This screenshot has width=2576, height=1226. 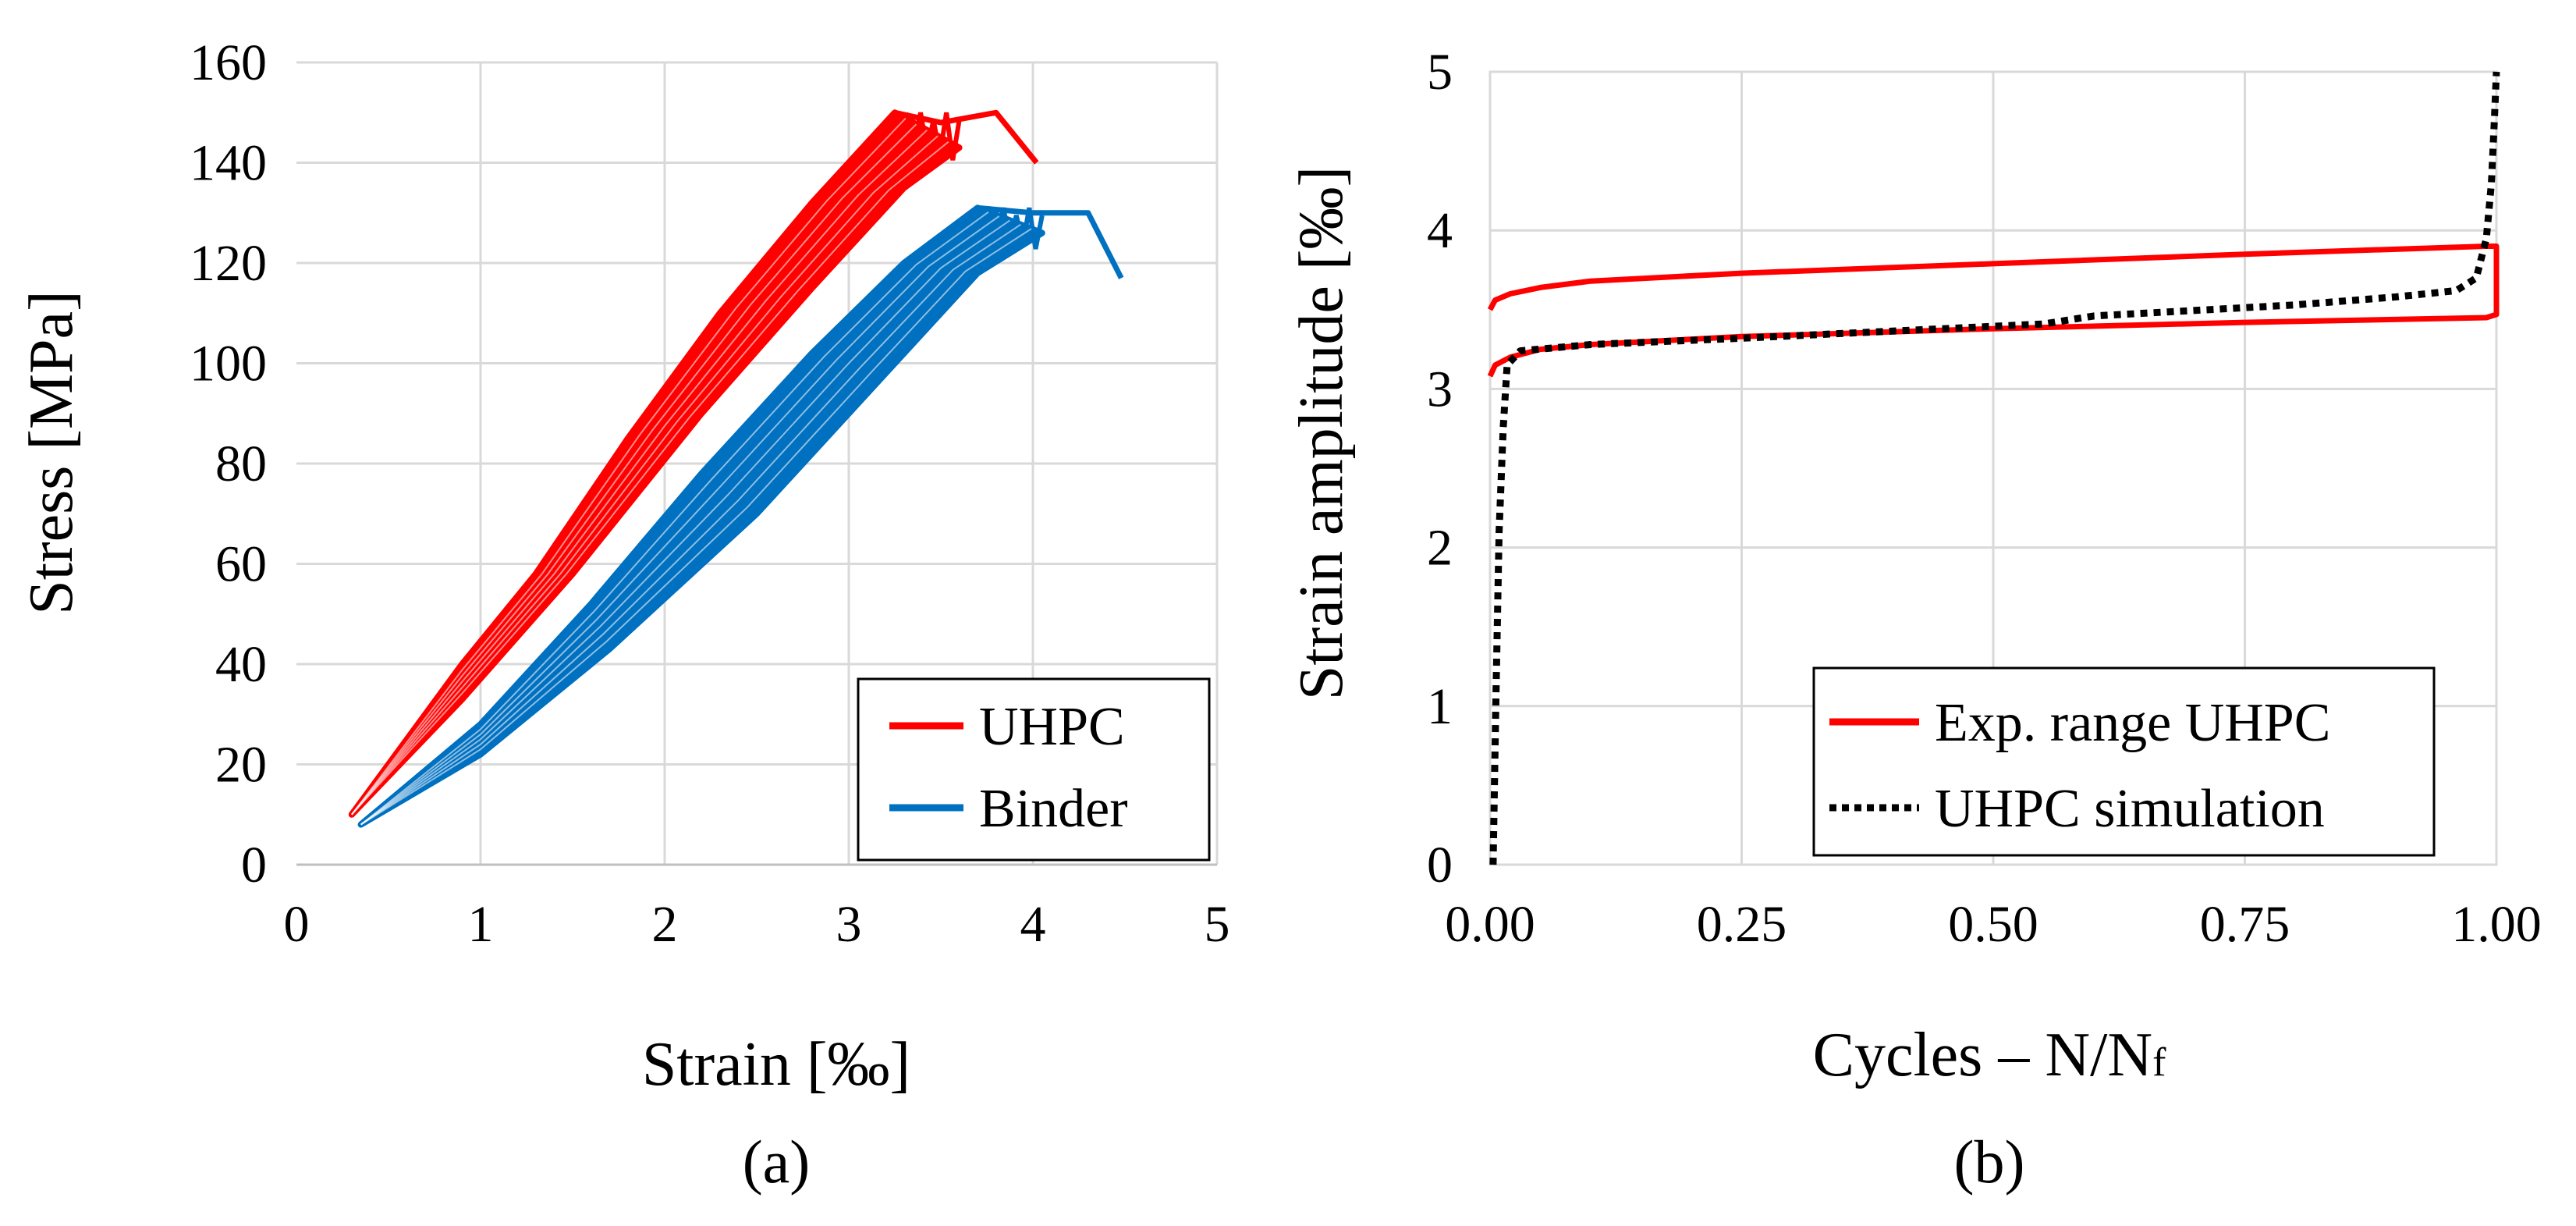 I want to click on chart-a-y-tick-label: 120, so click(x=228, y=263).